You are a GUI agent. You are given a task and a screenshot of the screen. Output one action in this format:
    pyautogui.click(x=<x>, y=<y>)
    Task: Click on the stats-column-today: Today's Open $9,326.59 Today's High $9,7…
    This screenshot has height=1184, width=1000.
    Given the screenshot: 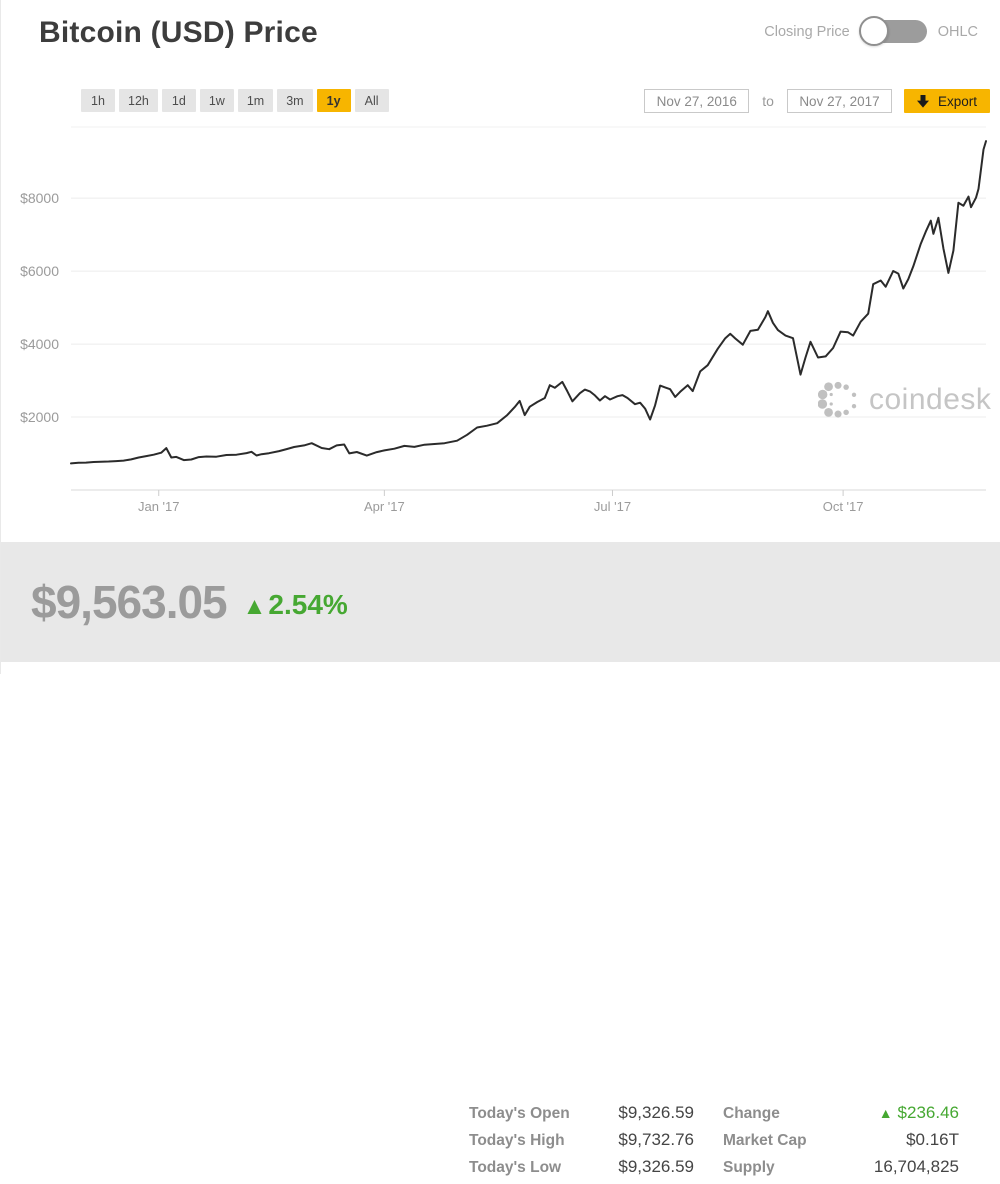 What is the action you would take?
    pyautogui.click(x=581, y=1143)
    